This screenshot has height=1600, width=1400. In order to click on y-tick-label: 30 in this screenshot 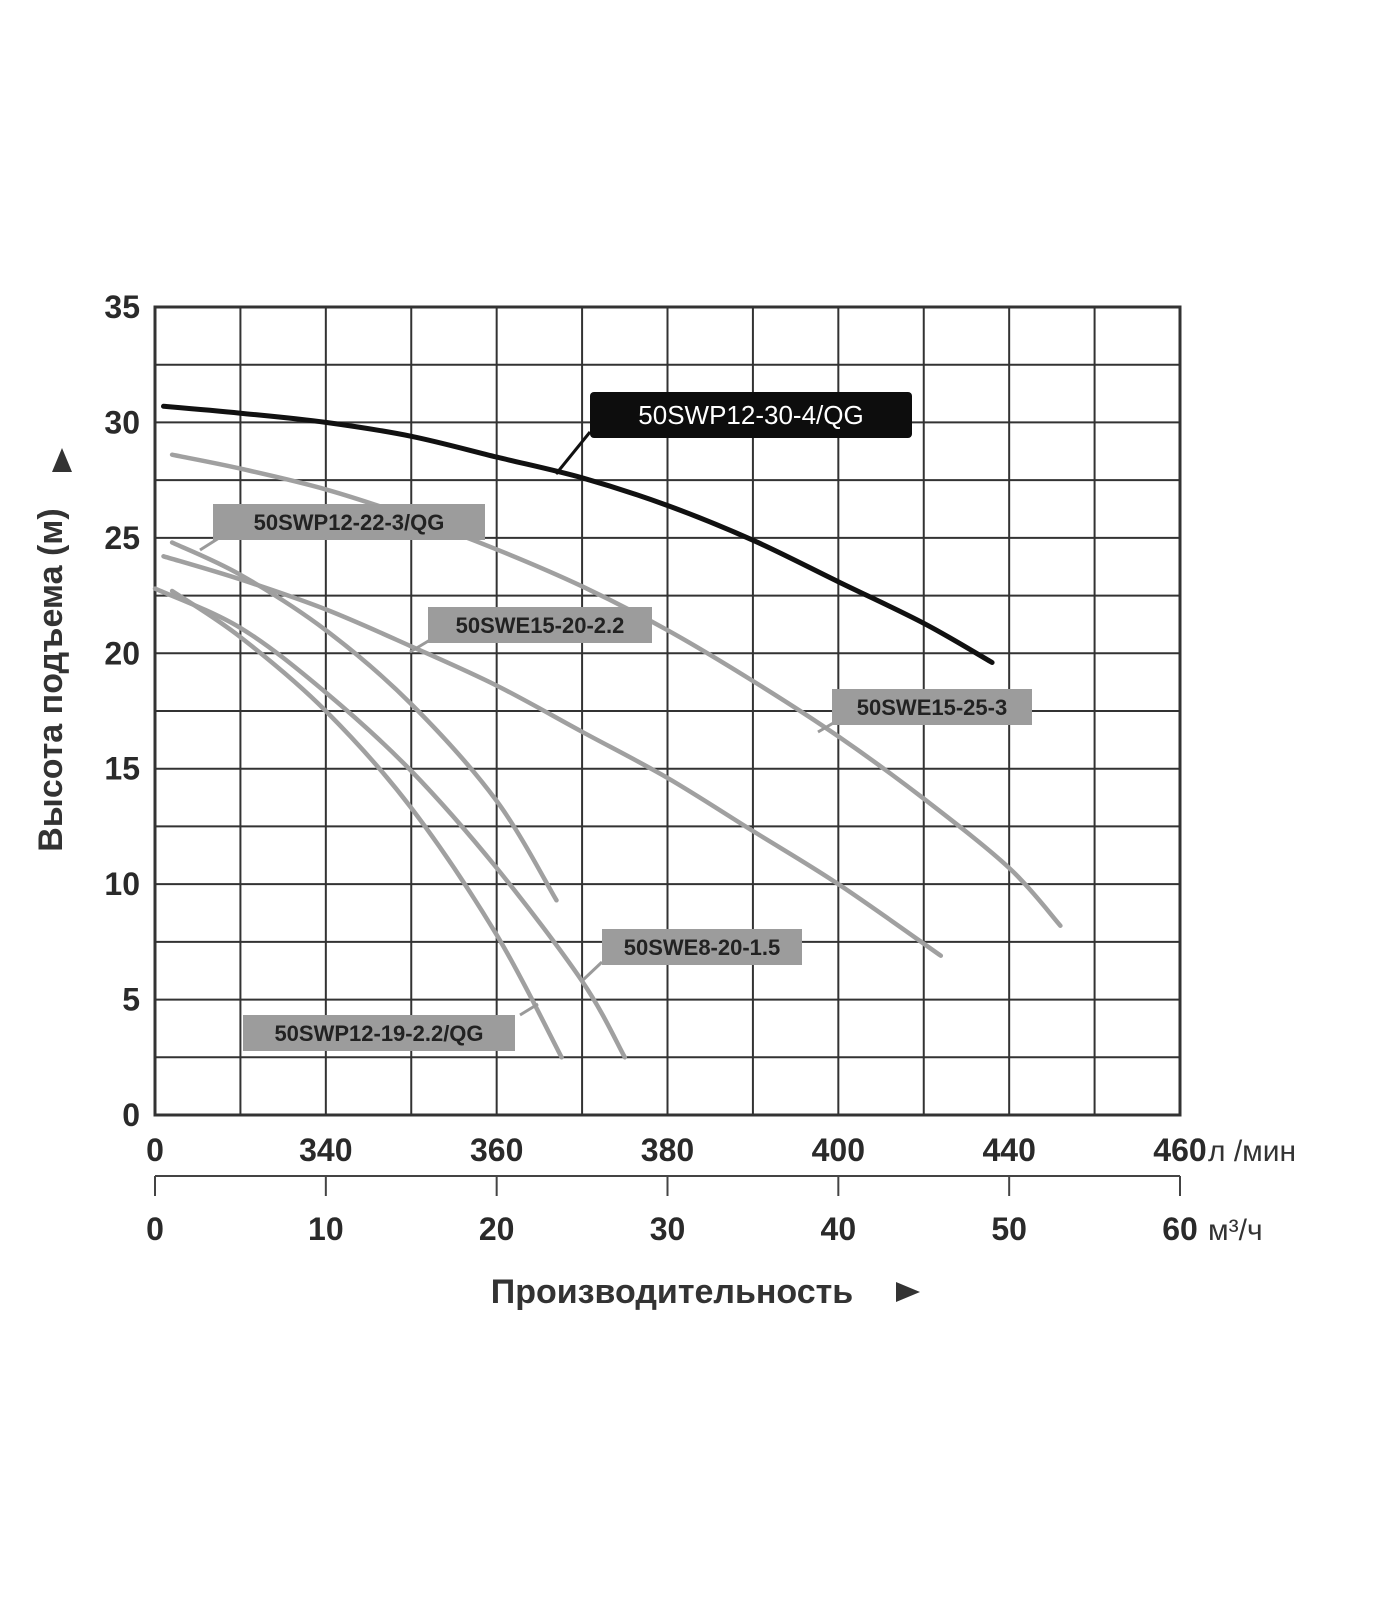, I will do `click(122, 422)`.